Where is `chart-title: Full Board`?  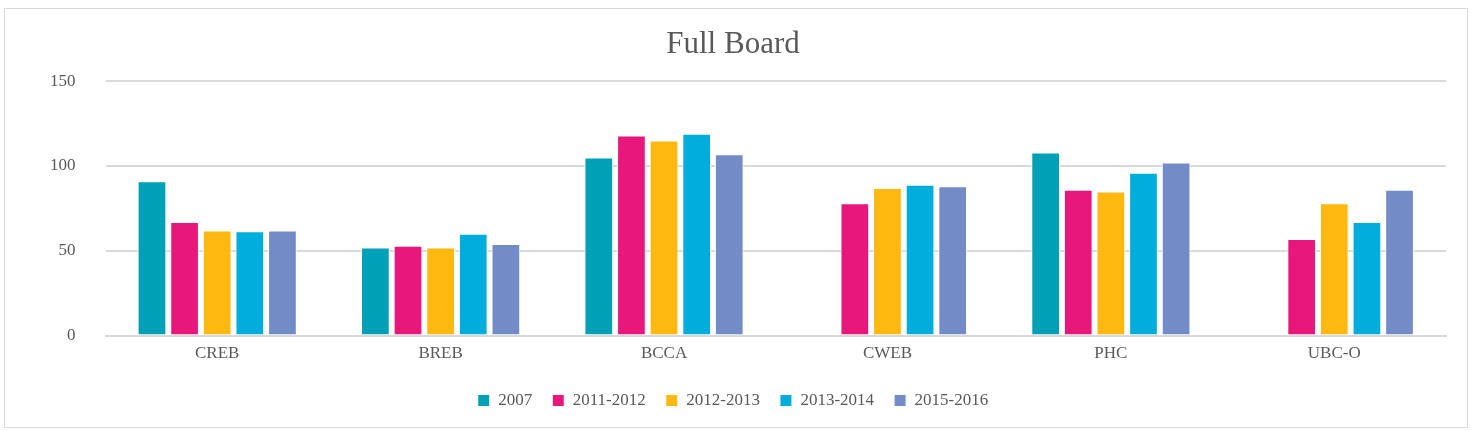 chart-title: Full Board is located at coordinates (733, 42).